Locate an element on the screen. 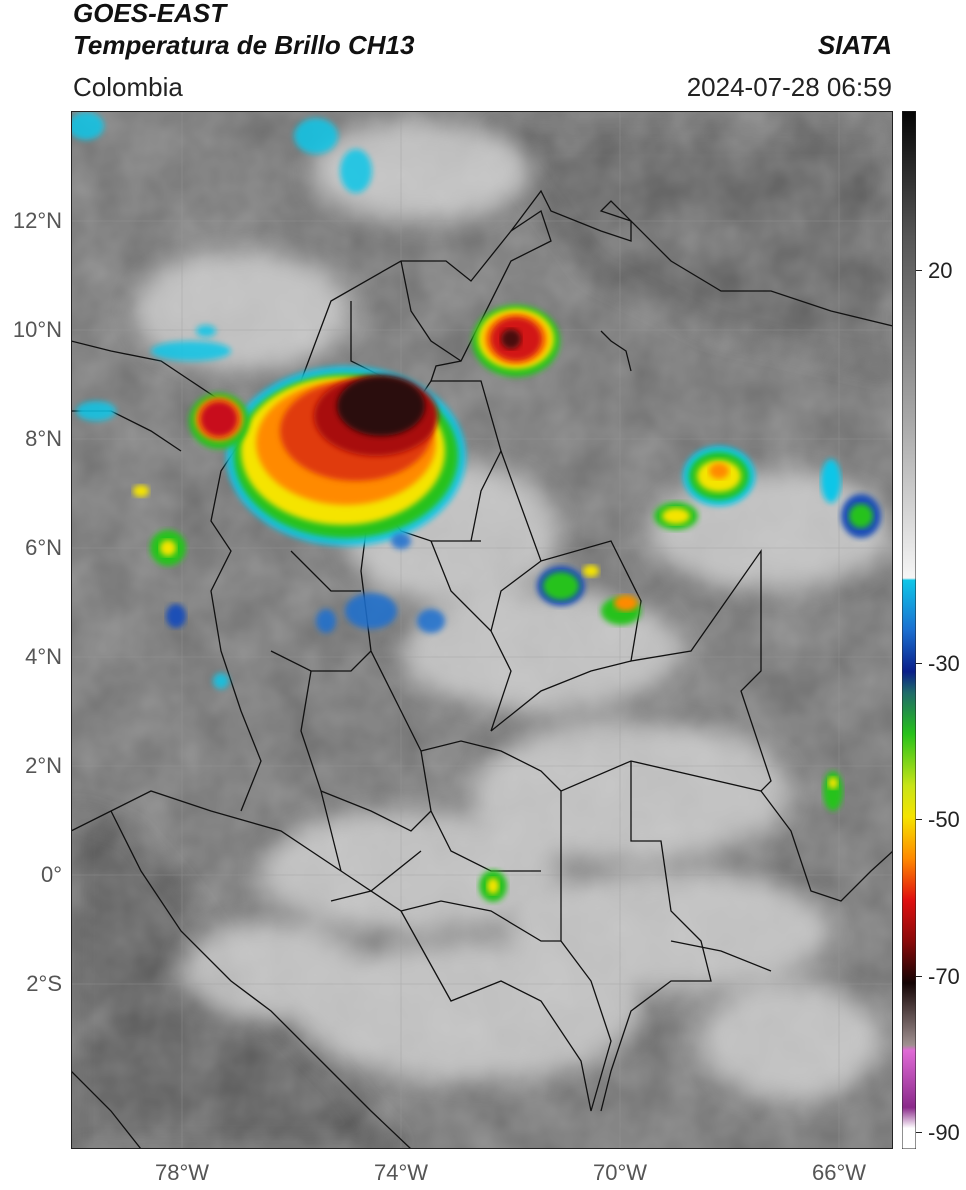  lon-label: 66°W is located at coordinates (839, 1172).